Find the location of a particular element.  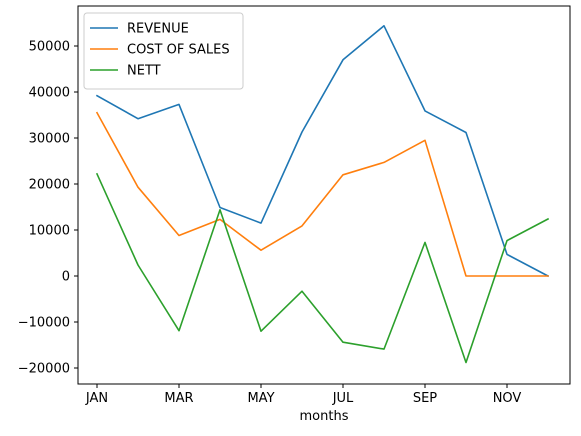

legend-label: REVENUE is located at coordinates (158, 29).